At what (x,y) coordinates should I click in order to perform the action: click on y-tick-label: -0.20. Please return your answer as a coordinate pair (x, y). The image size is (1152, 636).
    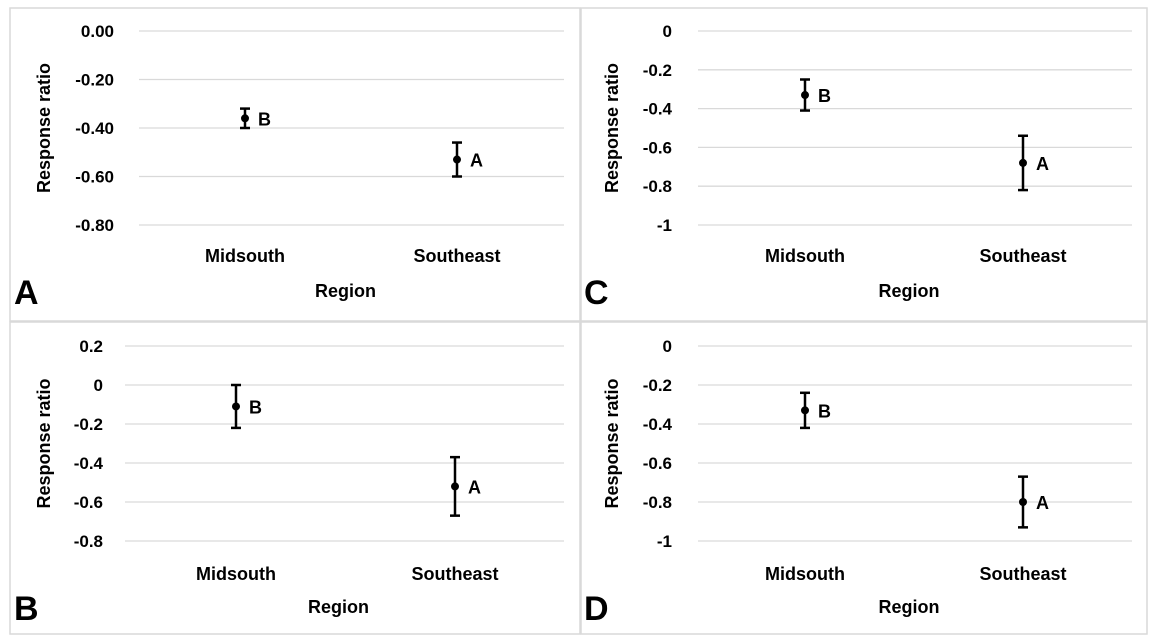
    Looking at the image, I should click on (94, 80).